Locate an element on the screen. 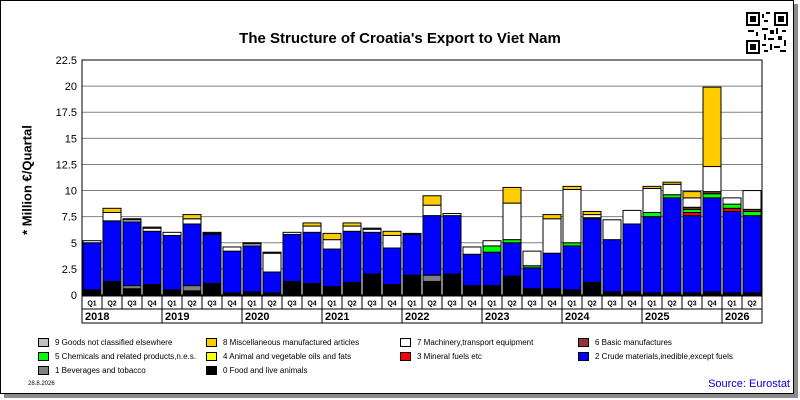 This screenshot has height=400, width=800. legend-label: 2 Crude materials,inedible,except fuels is located at coordinates (664, 356).